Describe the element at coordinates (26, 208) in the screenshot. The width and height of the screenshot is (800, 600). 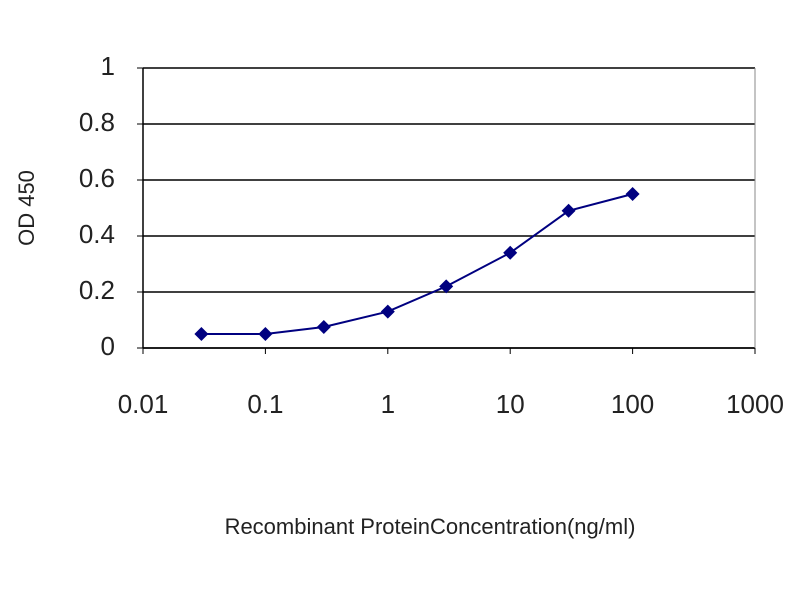
I see `y-axis-title: OD 450` at that location.